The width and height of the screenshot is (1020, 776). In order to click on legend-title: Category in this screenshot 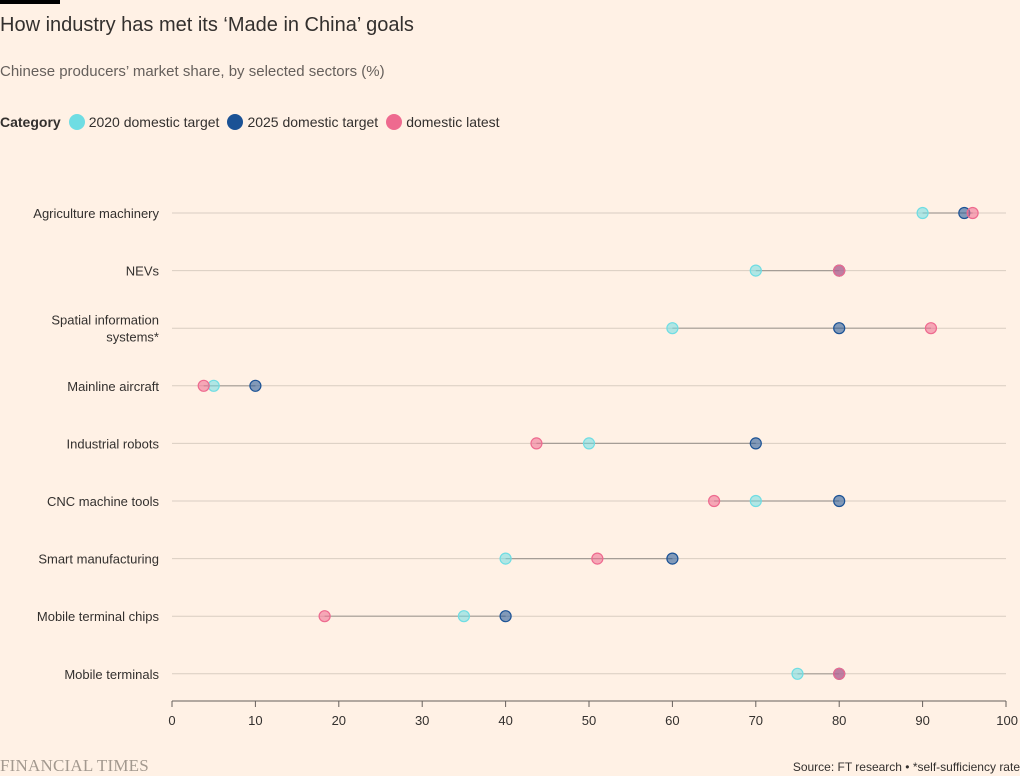, I will do `click(30, 122)`.